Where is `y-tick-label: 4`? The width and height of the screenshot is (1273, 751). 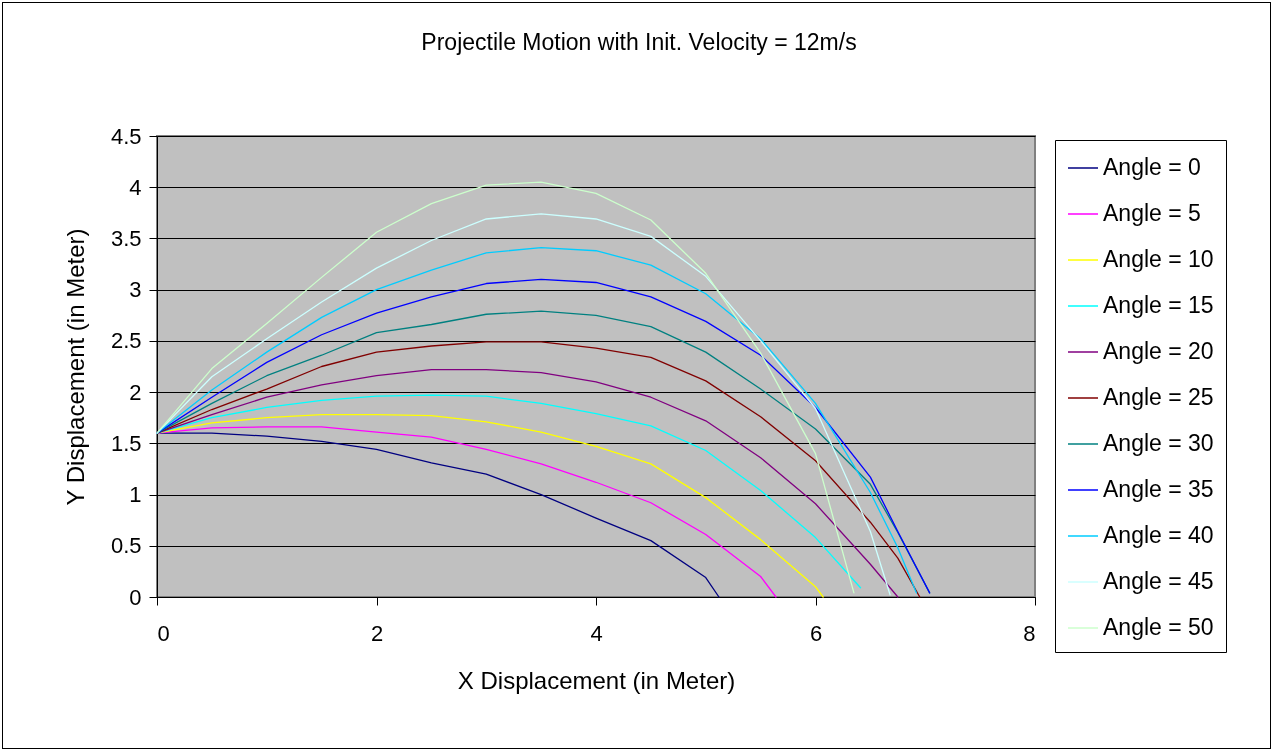 y-tick-label: 4 is located at coordinates (135, 187).